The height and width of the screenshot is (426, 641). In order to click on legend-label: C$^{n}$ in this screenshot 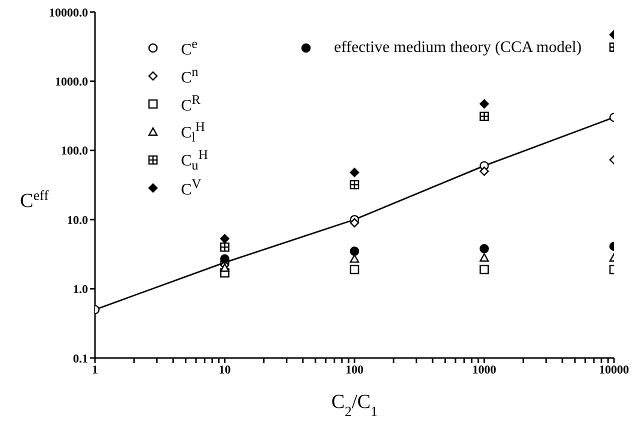, I will do `click(189, 76)`.